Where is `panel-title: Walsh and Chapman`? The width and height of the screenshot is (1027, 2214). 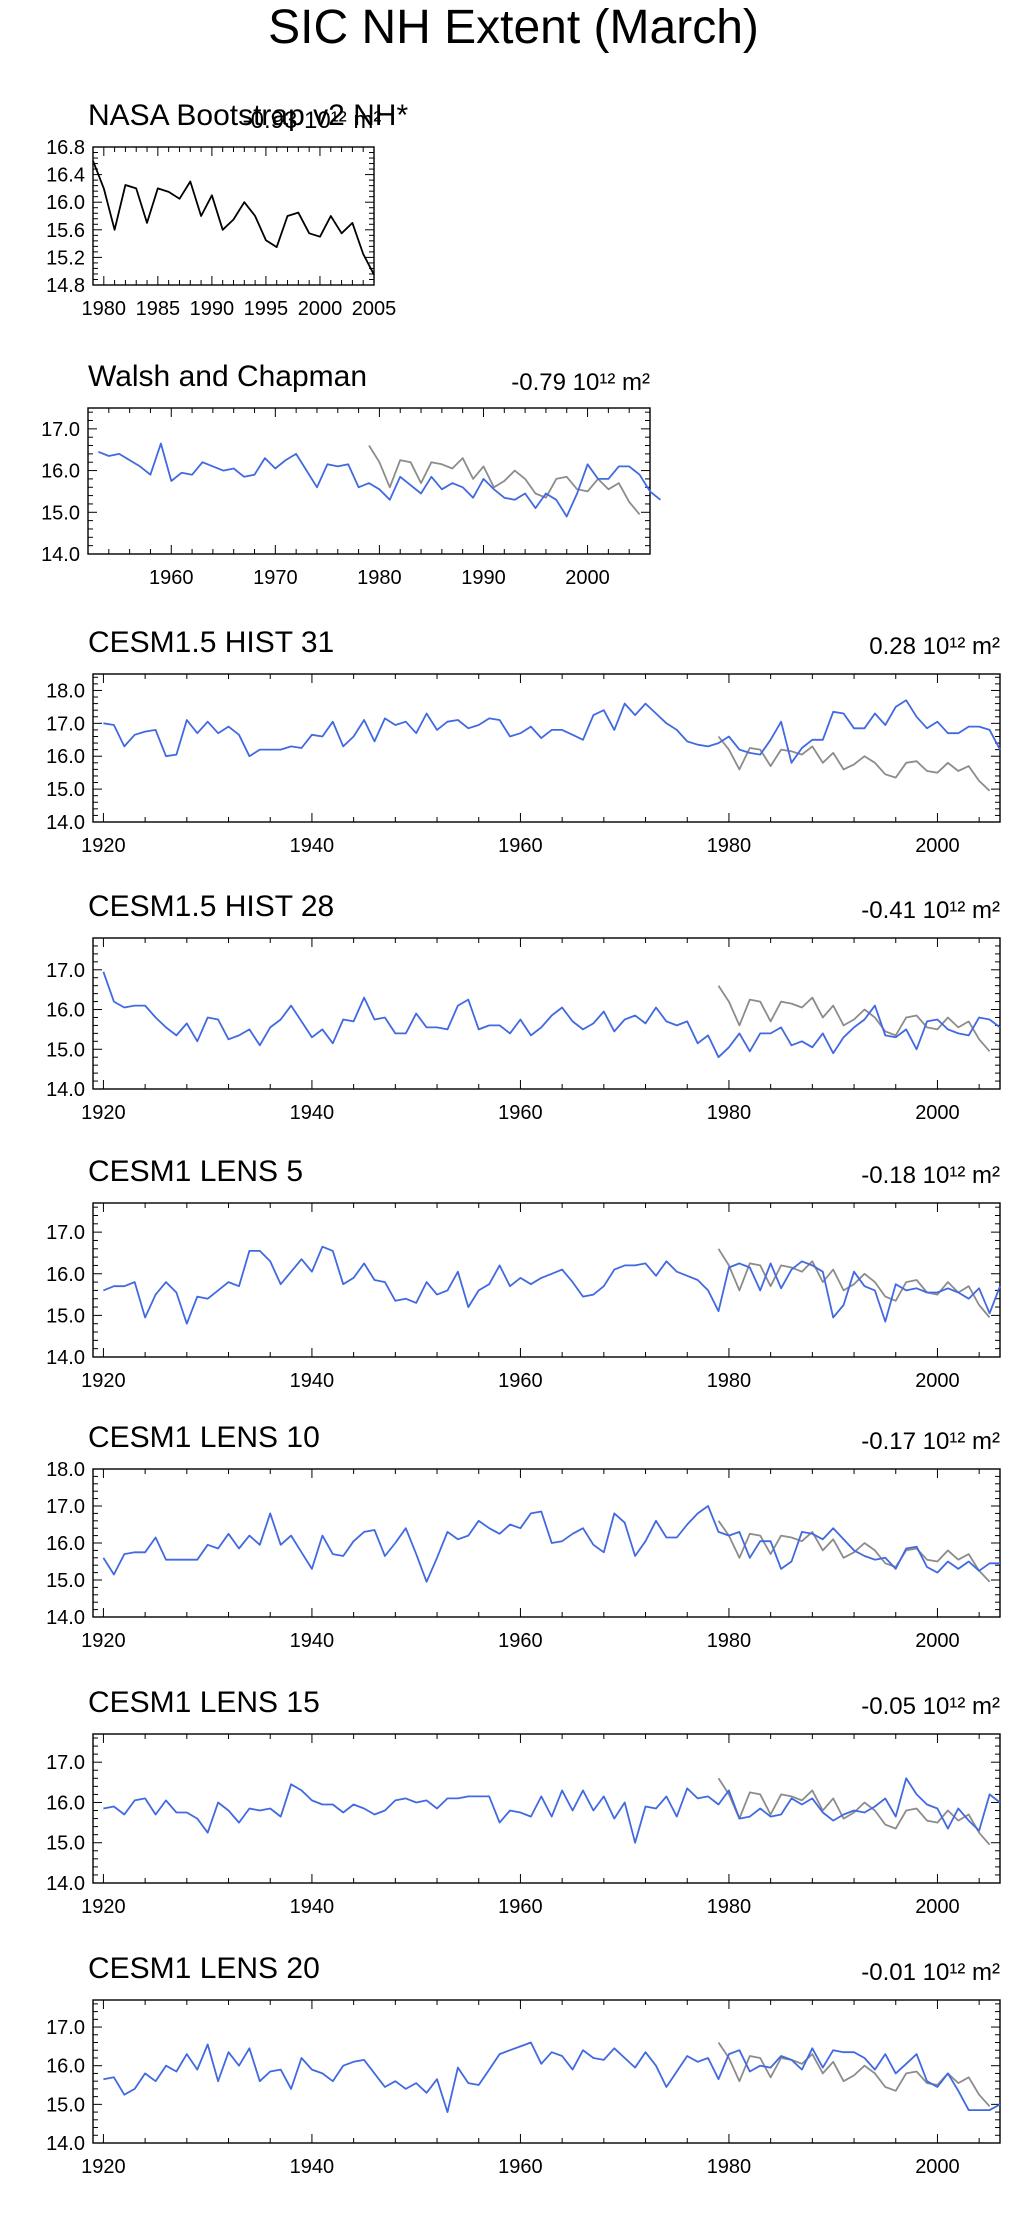 panel-title: Walsh and Chapman is located at coordinates (227, 376).